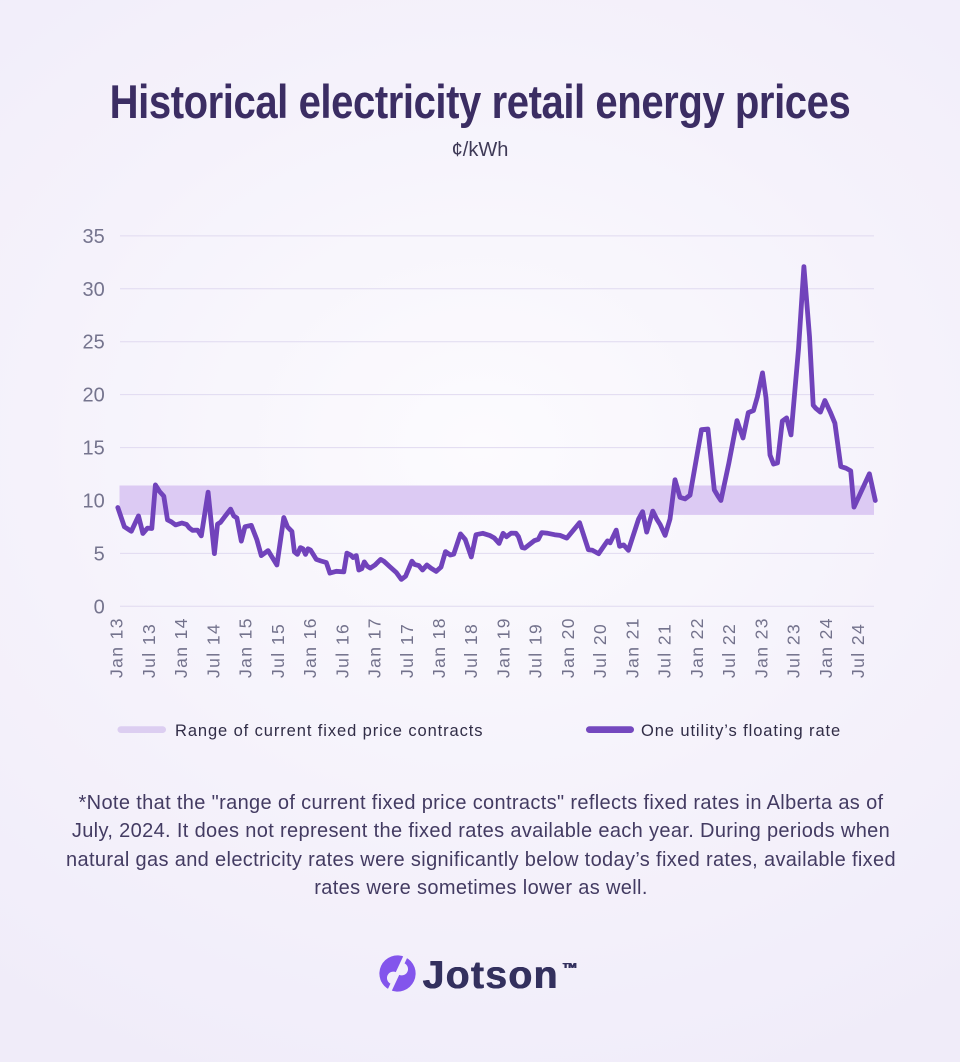 The height and width of the screenshot is (1062, 960). I want to click on svg-text: Jan 13, so click(117, 647).